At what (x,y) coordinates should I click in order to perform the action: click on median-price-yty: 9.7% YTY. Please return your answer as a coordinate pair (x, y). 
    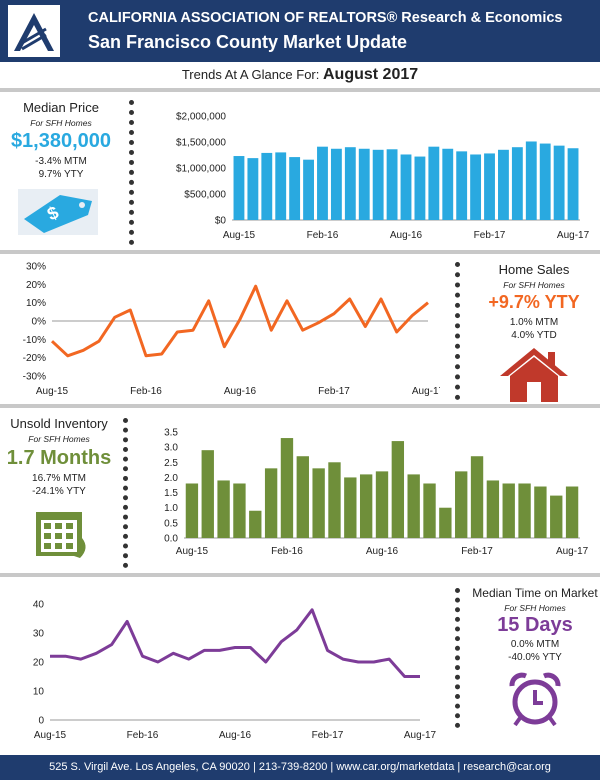
    Looking at the image, I should click on (61, 174).